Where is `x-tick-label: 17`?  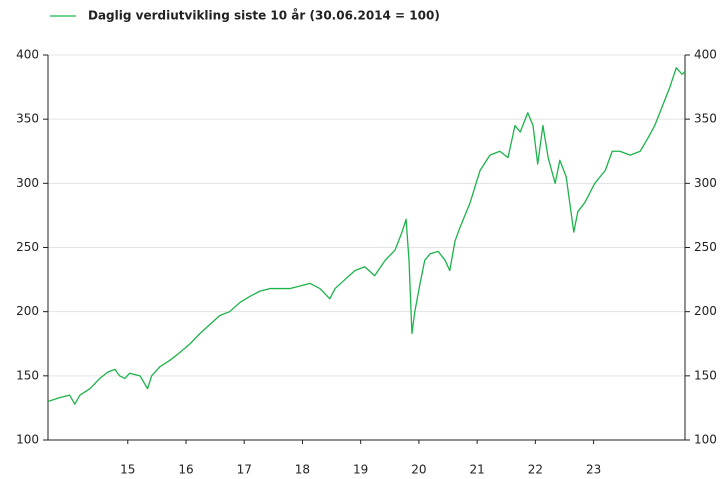 x-tick-label: 17 is located at coordinates (244, 470).